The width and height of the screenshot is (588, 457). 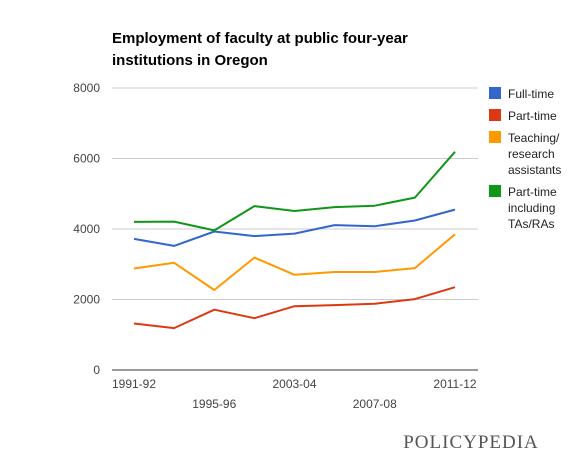 I want to click on y-axis-ticks: 0 2000 4000 6000 8000, so click(x=86, y=229).